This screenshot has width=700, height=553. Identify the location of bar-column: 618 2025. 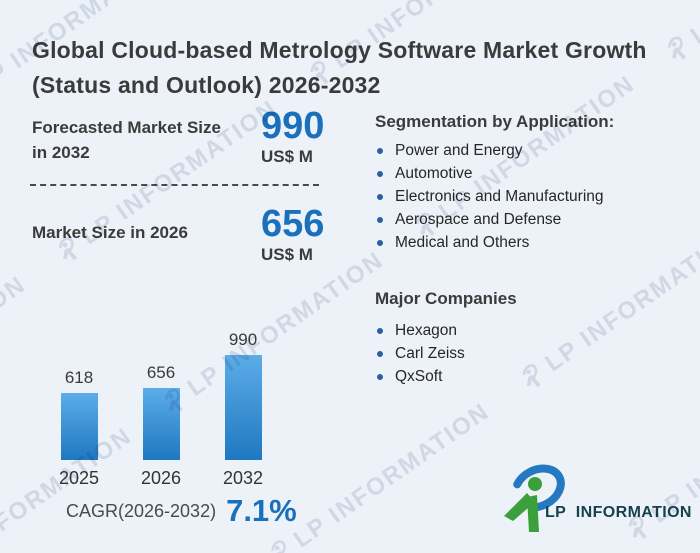
(79, 410).